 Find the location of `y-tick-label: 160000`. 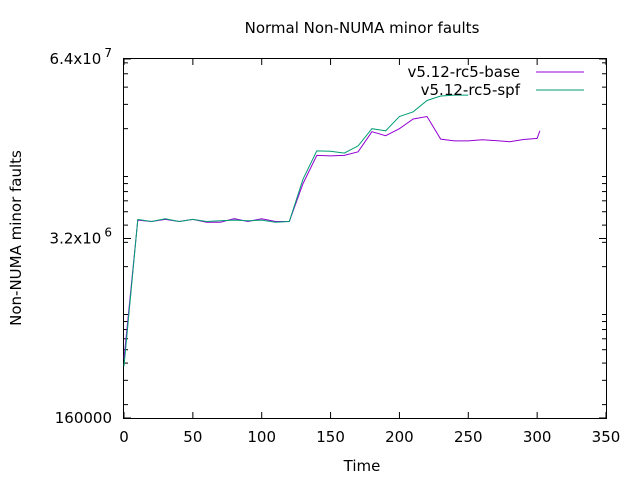

y-tick-label: 160000 is located at coordinates (83, 418).